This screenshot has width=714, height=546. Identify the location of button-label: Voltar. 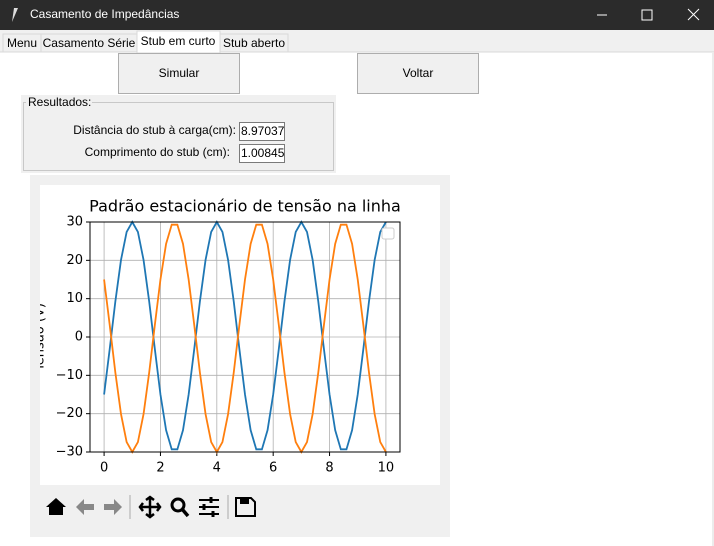
(418, 73).